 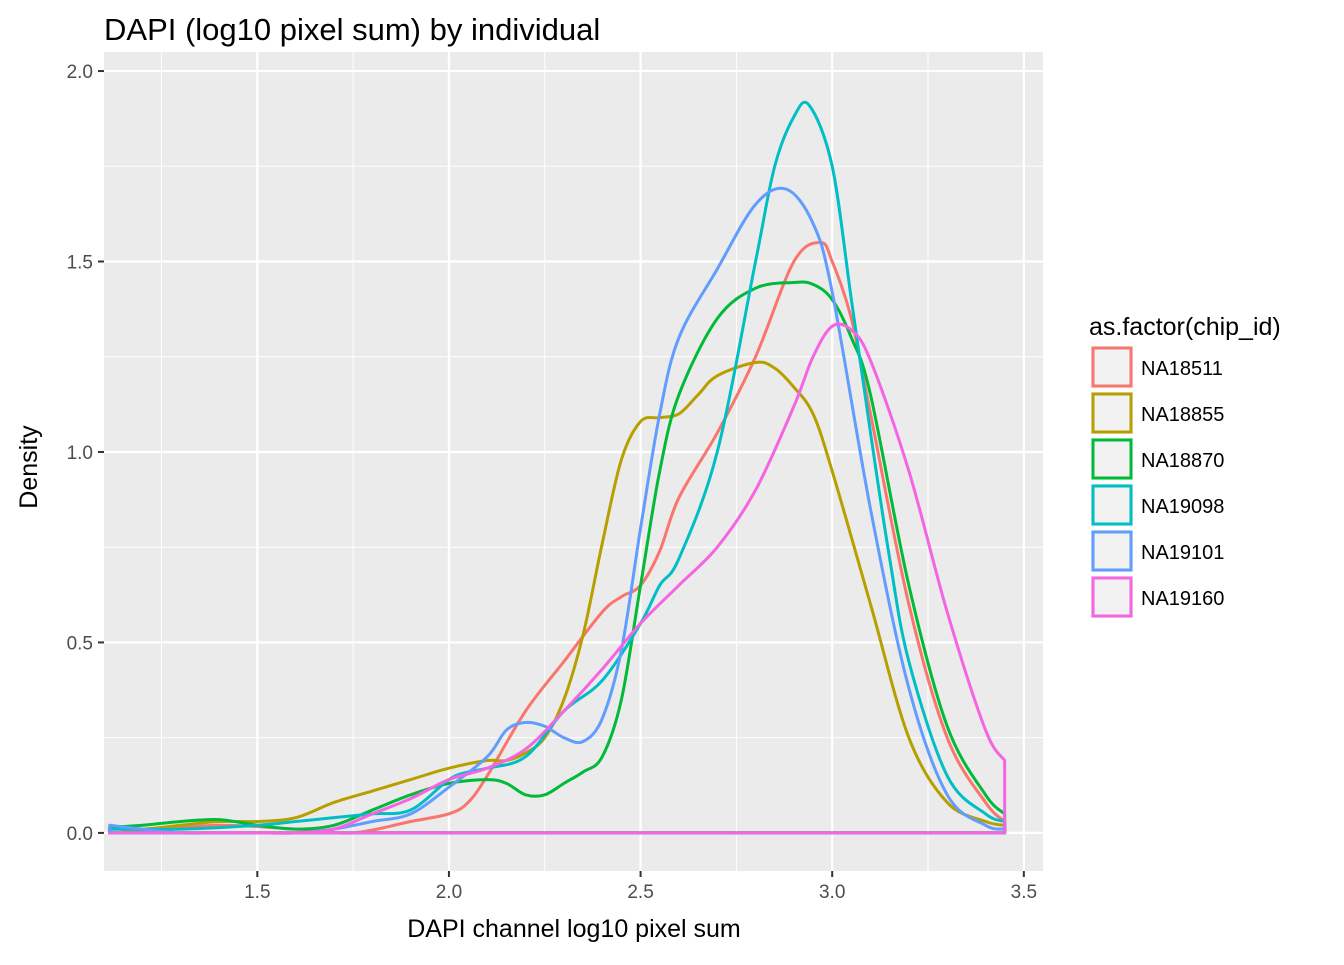 What do you see at coordinates (449, 892) in the screenshot?
I see `x-tick-label: 2.0` at bounding box center [449, 892].